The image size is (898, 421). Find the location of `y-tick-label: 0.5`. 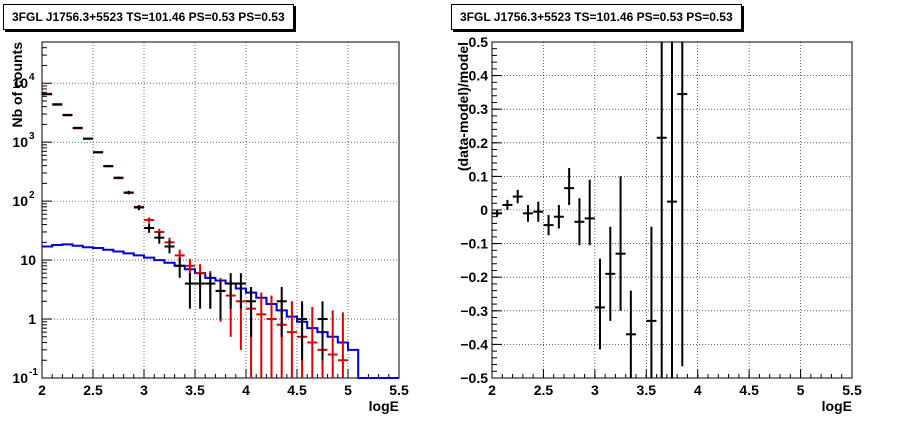

y-tick-label: 0.5 is located at coordinates (479, 42).